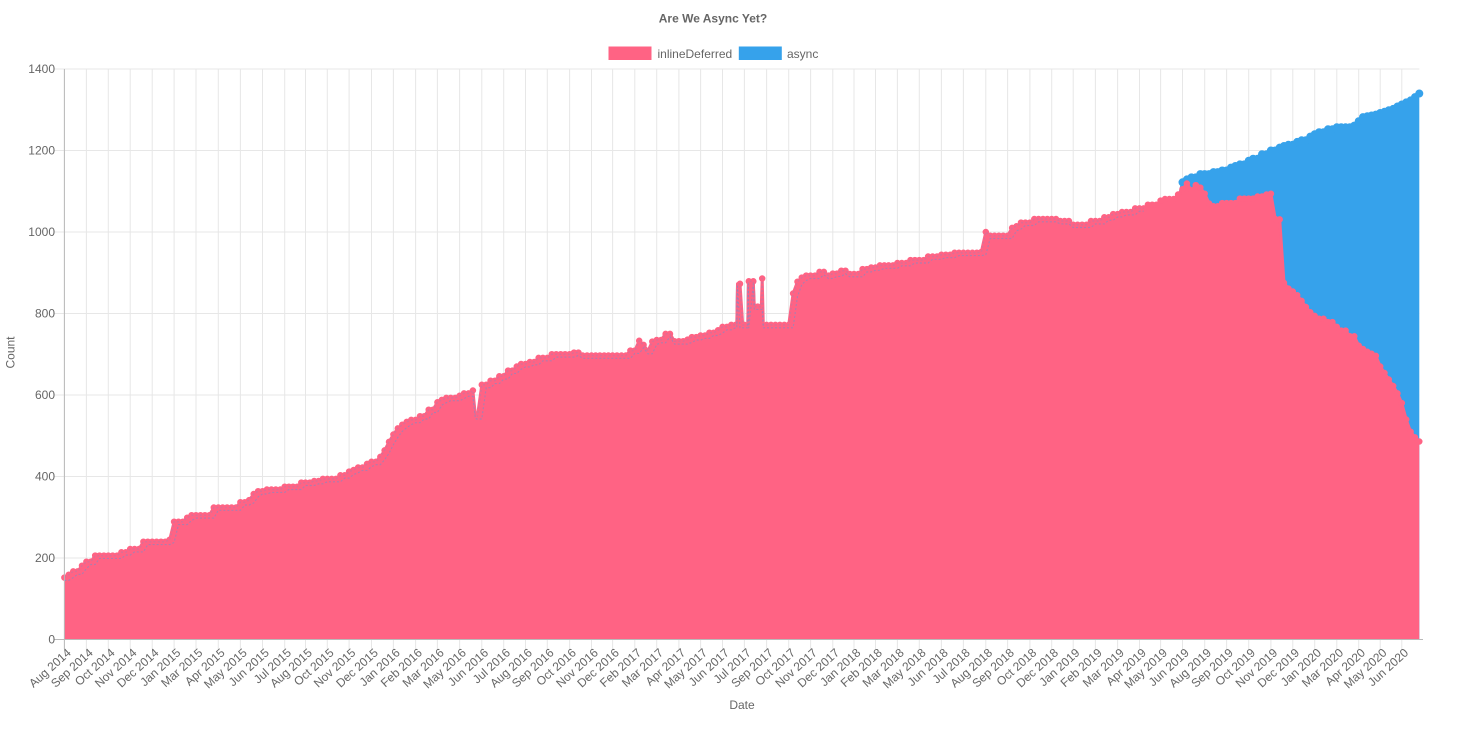 The image size is (1475, 736). Describe the element at coordinates (713, 19) in the screenshot. I see `svg-text: Are We Async Yet?` at that location.